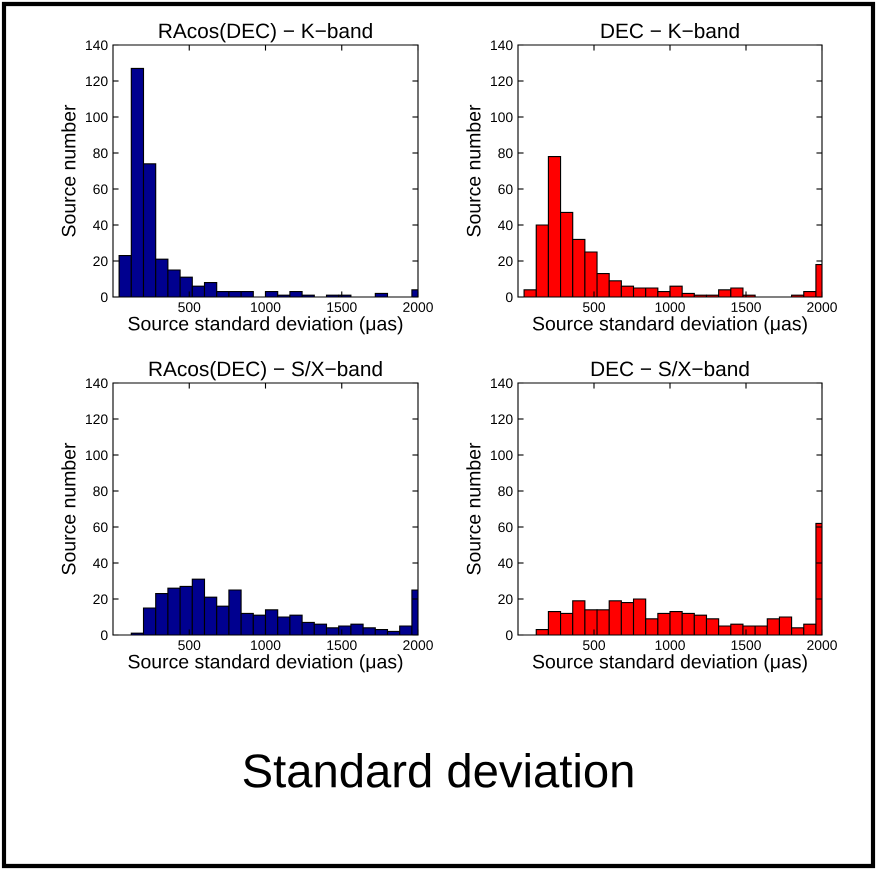  Describe the element at coordinates (438, 770) in the screenshot. I see `text: Standard deviation` at that location.